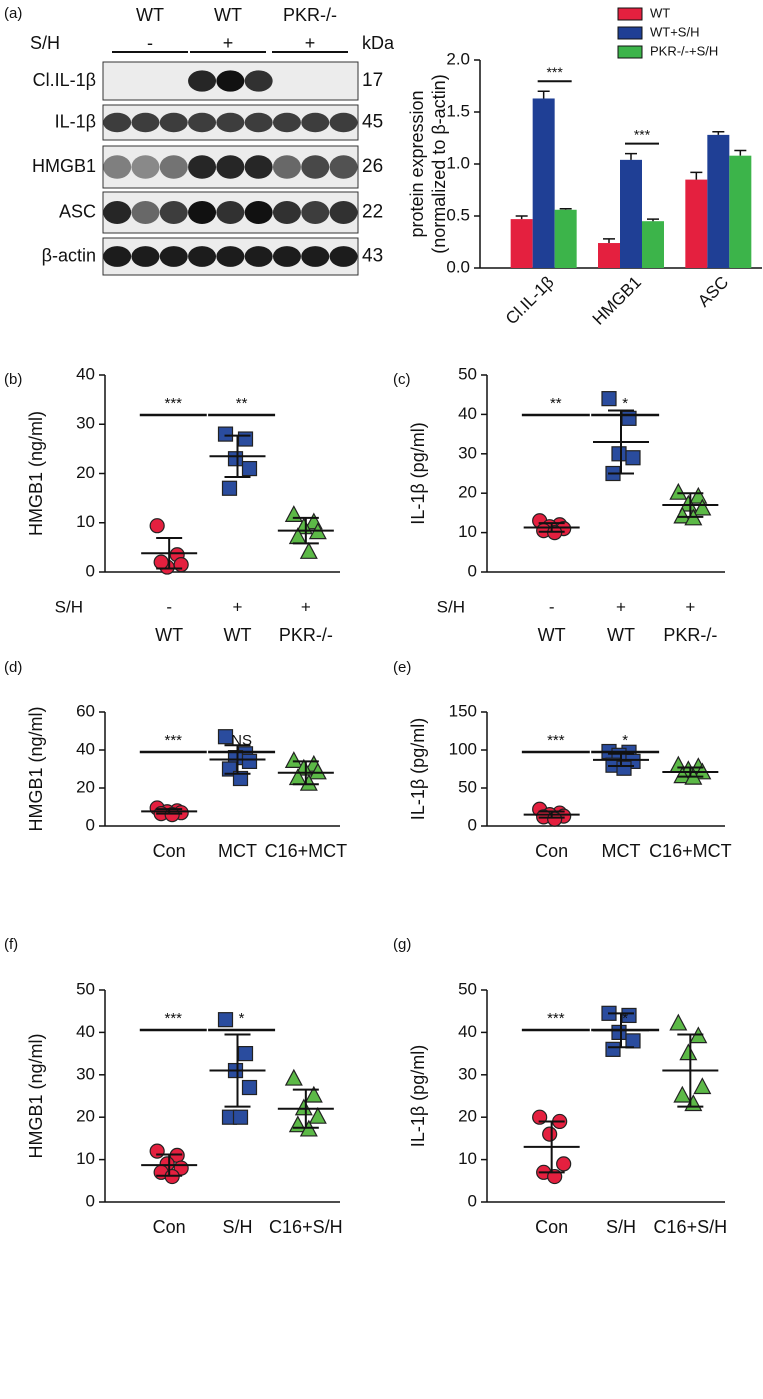 The image size is (763, 1399). What do you see at coordinates (630, 52) in the screenshot?
I see `legend-swatch` at bounding box center [630, 52].